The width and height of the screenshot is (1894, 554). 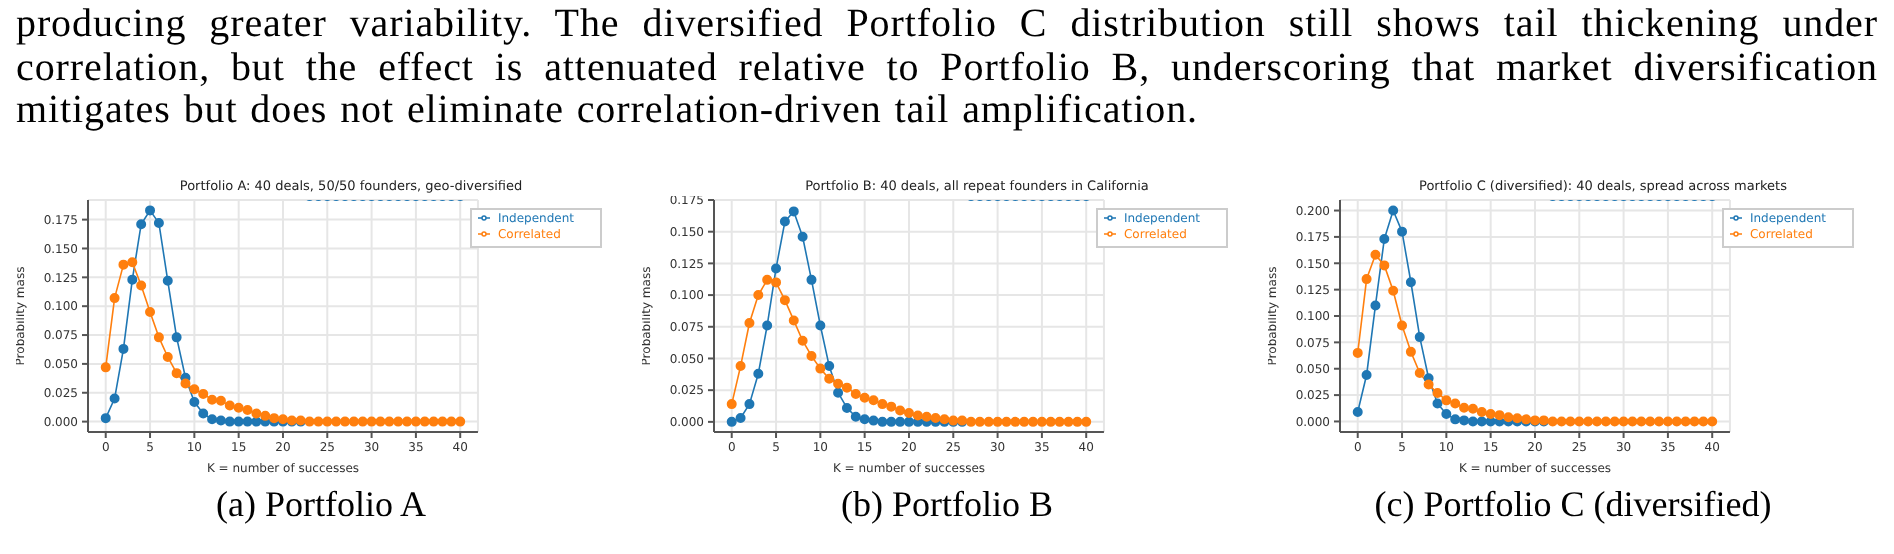 What do you see at coordinates (947, 505) in the screenshot?
I see `text: (b) Portfolio B` at bounding box center [947, 505].